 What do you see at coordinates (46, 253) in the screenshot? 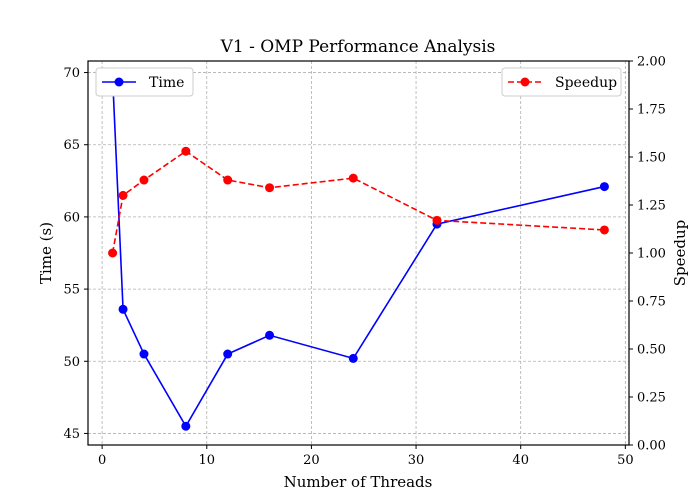
I see `y-axis-left-label: Time (s)` at bounding box center [46, 253].